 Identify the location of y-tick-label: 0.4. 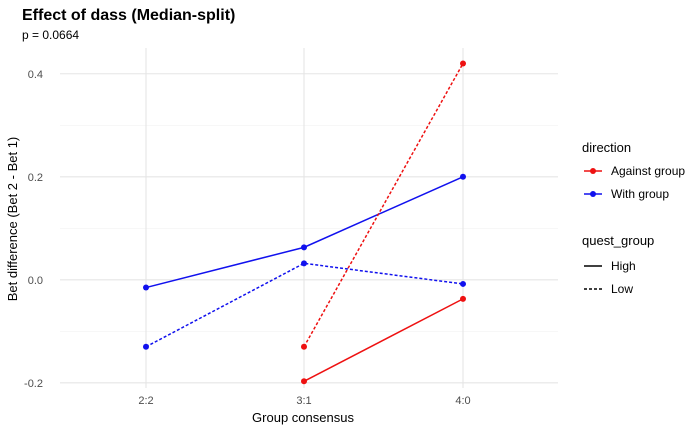
(35, 75).